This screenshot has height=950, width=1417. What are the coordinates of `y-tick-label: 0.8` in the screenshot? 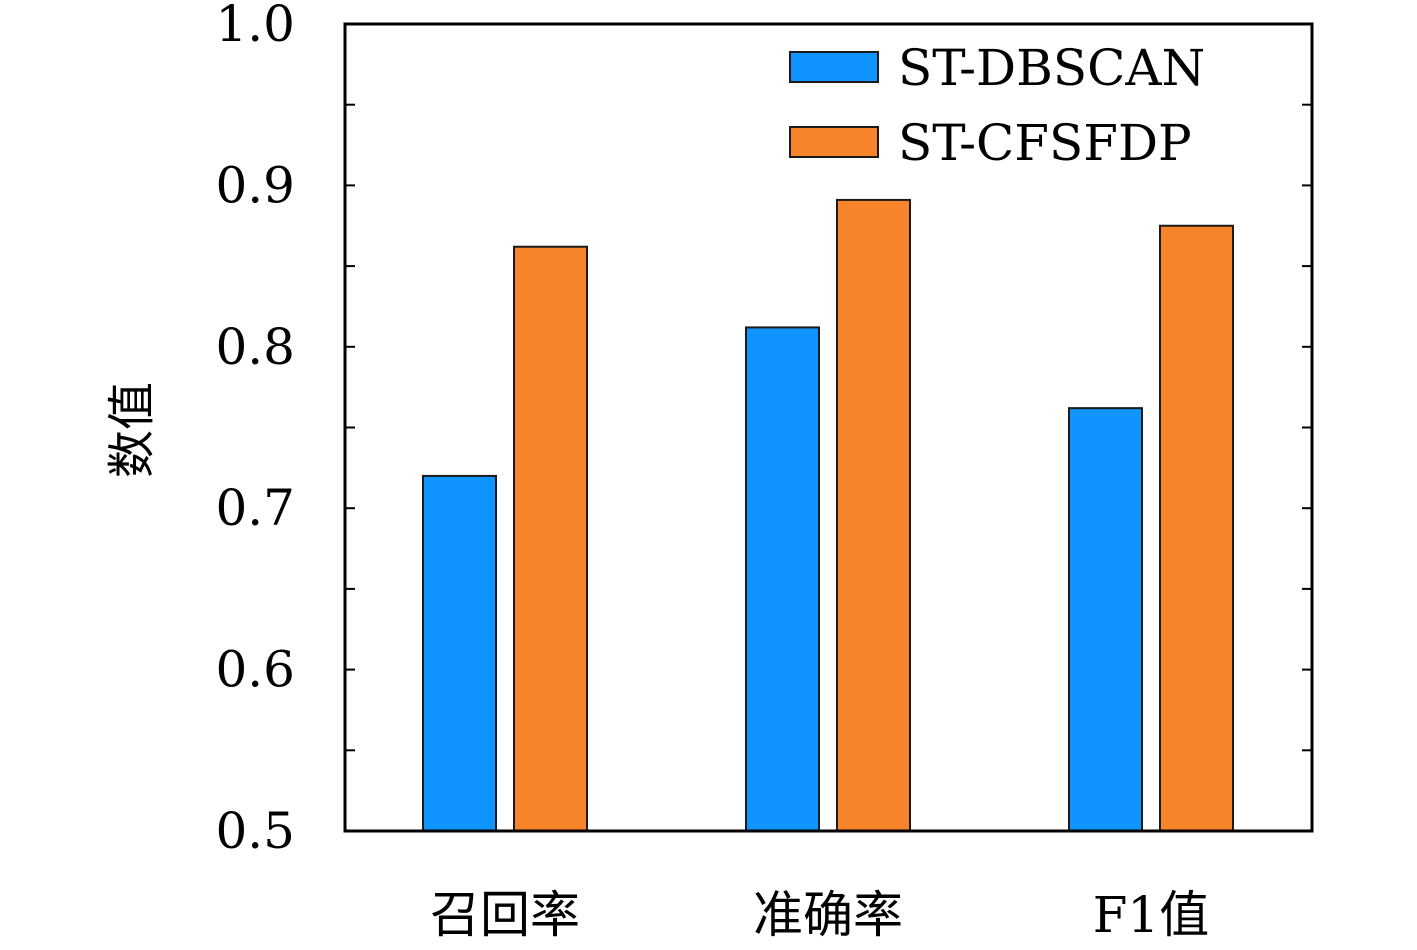 It's located at (255, 347).